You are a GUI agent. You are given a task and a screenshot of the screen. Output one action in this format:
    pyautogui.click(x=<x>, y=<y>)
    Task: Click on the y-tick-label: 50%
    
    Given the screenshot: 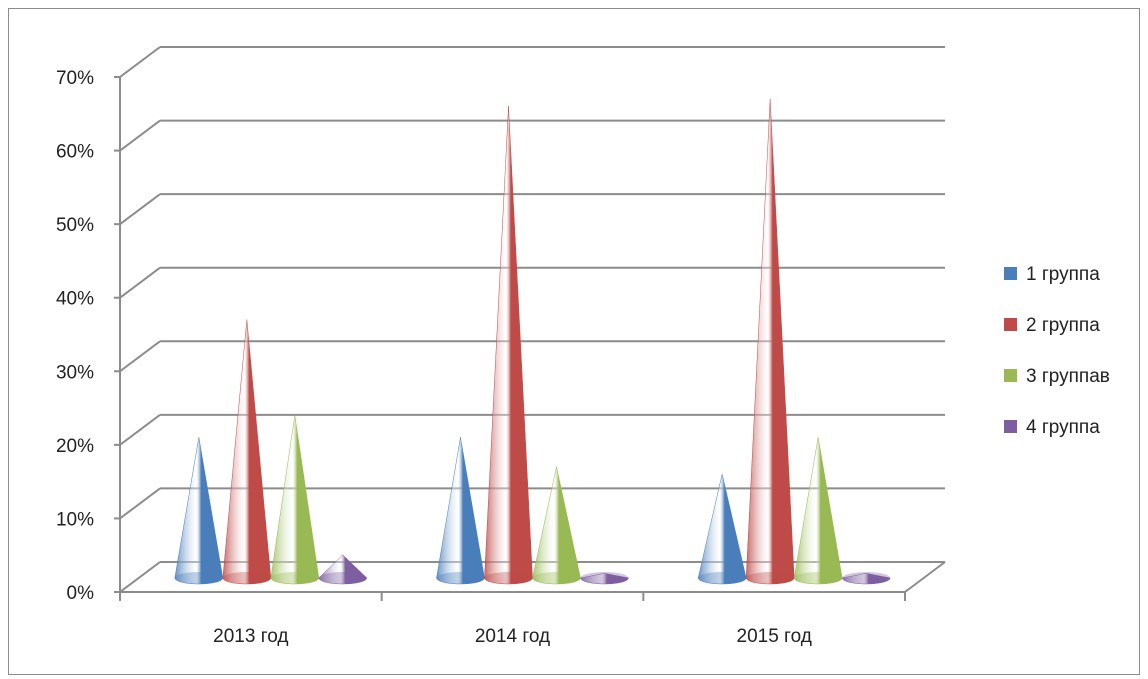 What is the action you would take?
    pyautogui.click(x=75, y=225)
    